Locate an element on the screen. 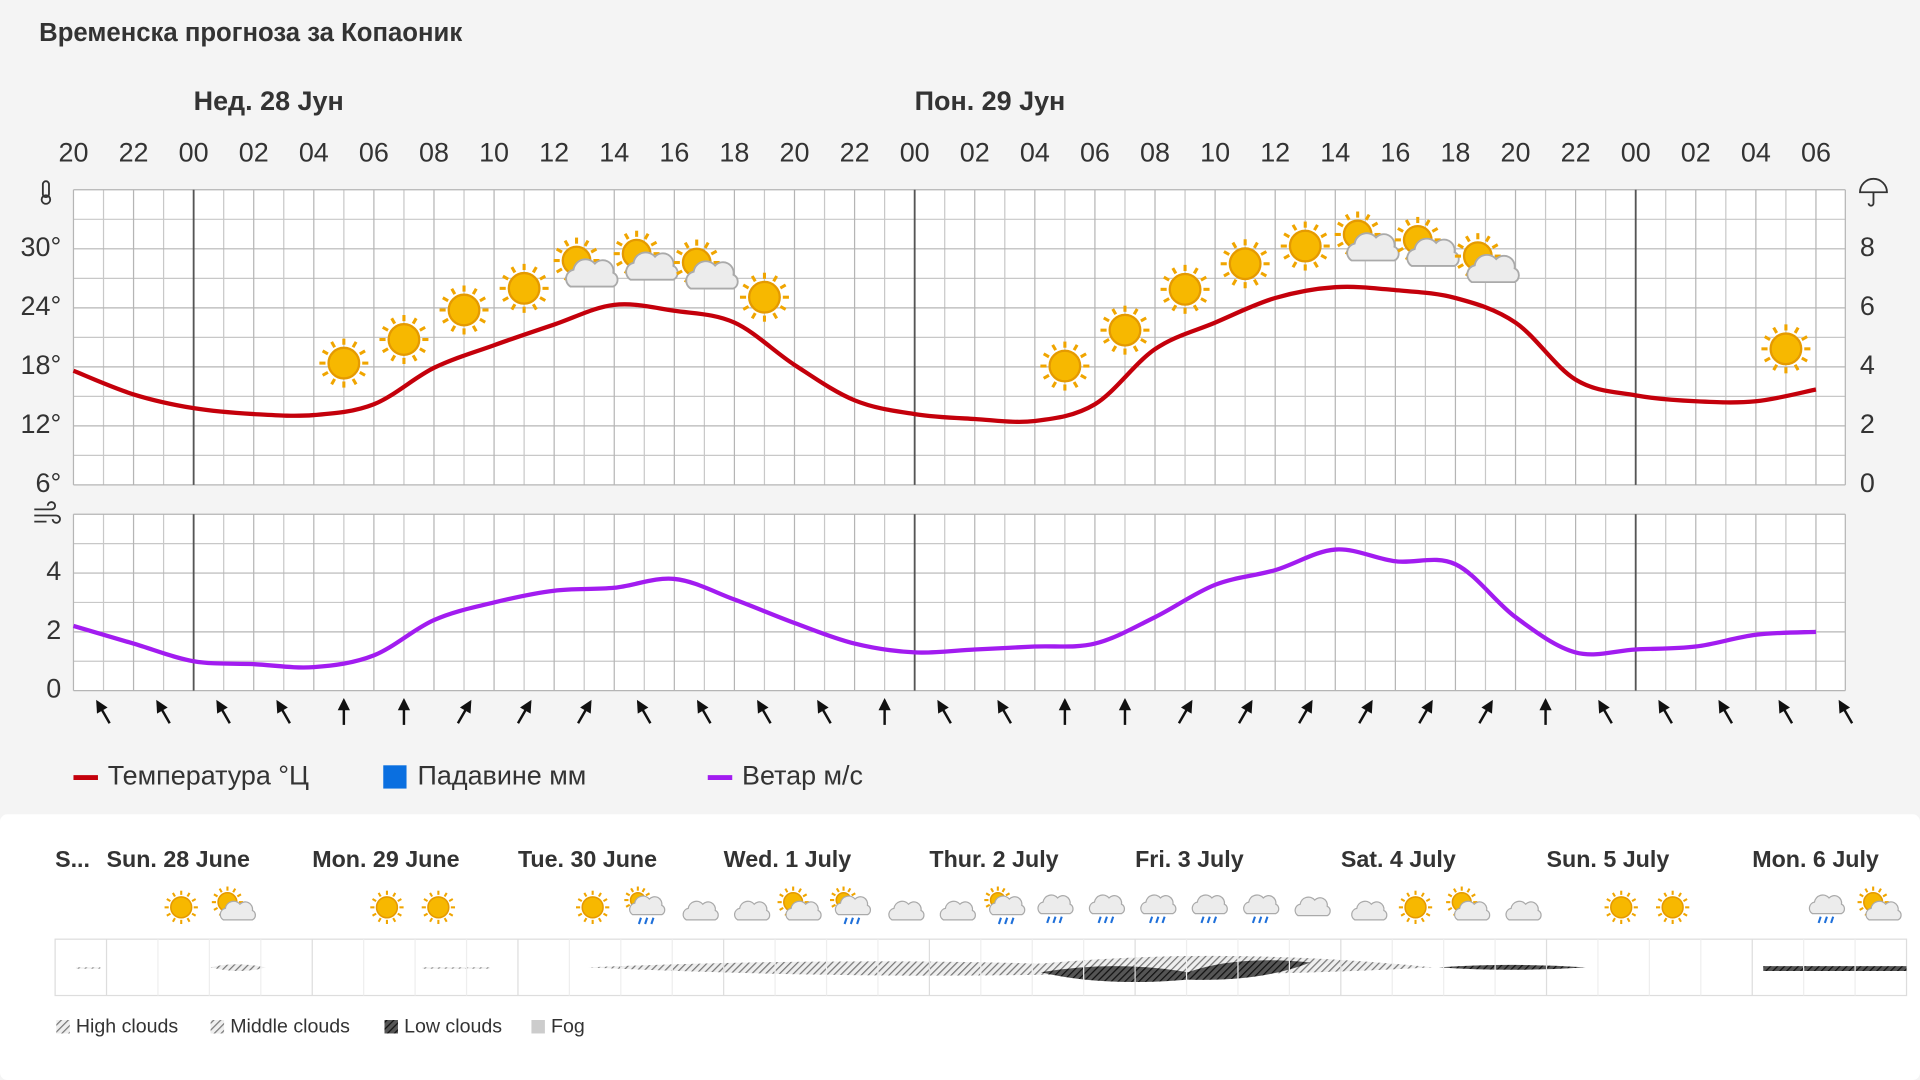  x-tick-label: 06 is located at coordinates (374, 152).